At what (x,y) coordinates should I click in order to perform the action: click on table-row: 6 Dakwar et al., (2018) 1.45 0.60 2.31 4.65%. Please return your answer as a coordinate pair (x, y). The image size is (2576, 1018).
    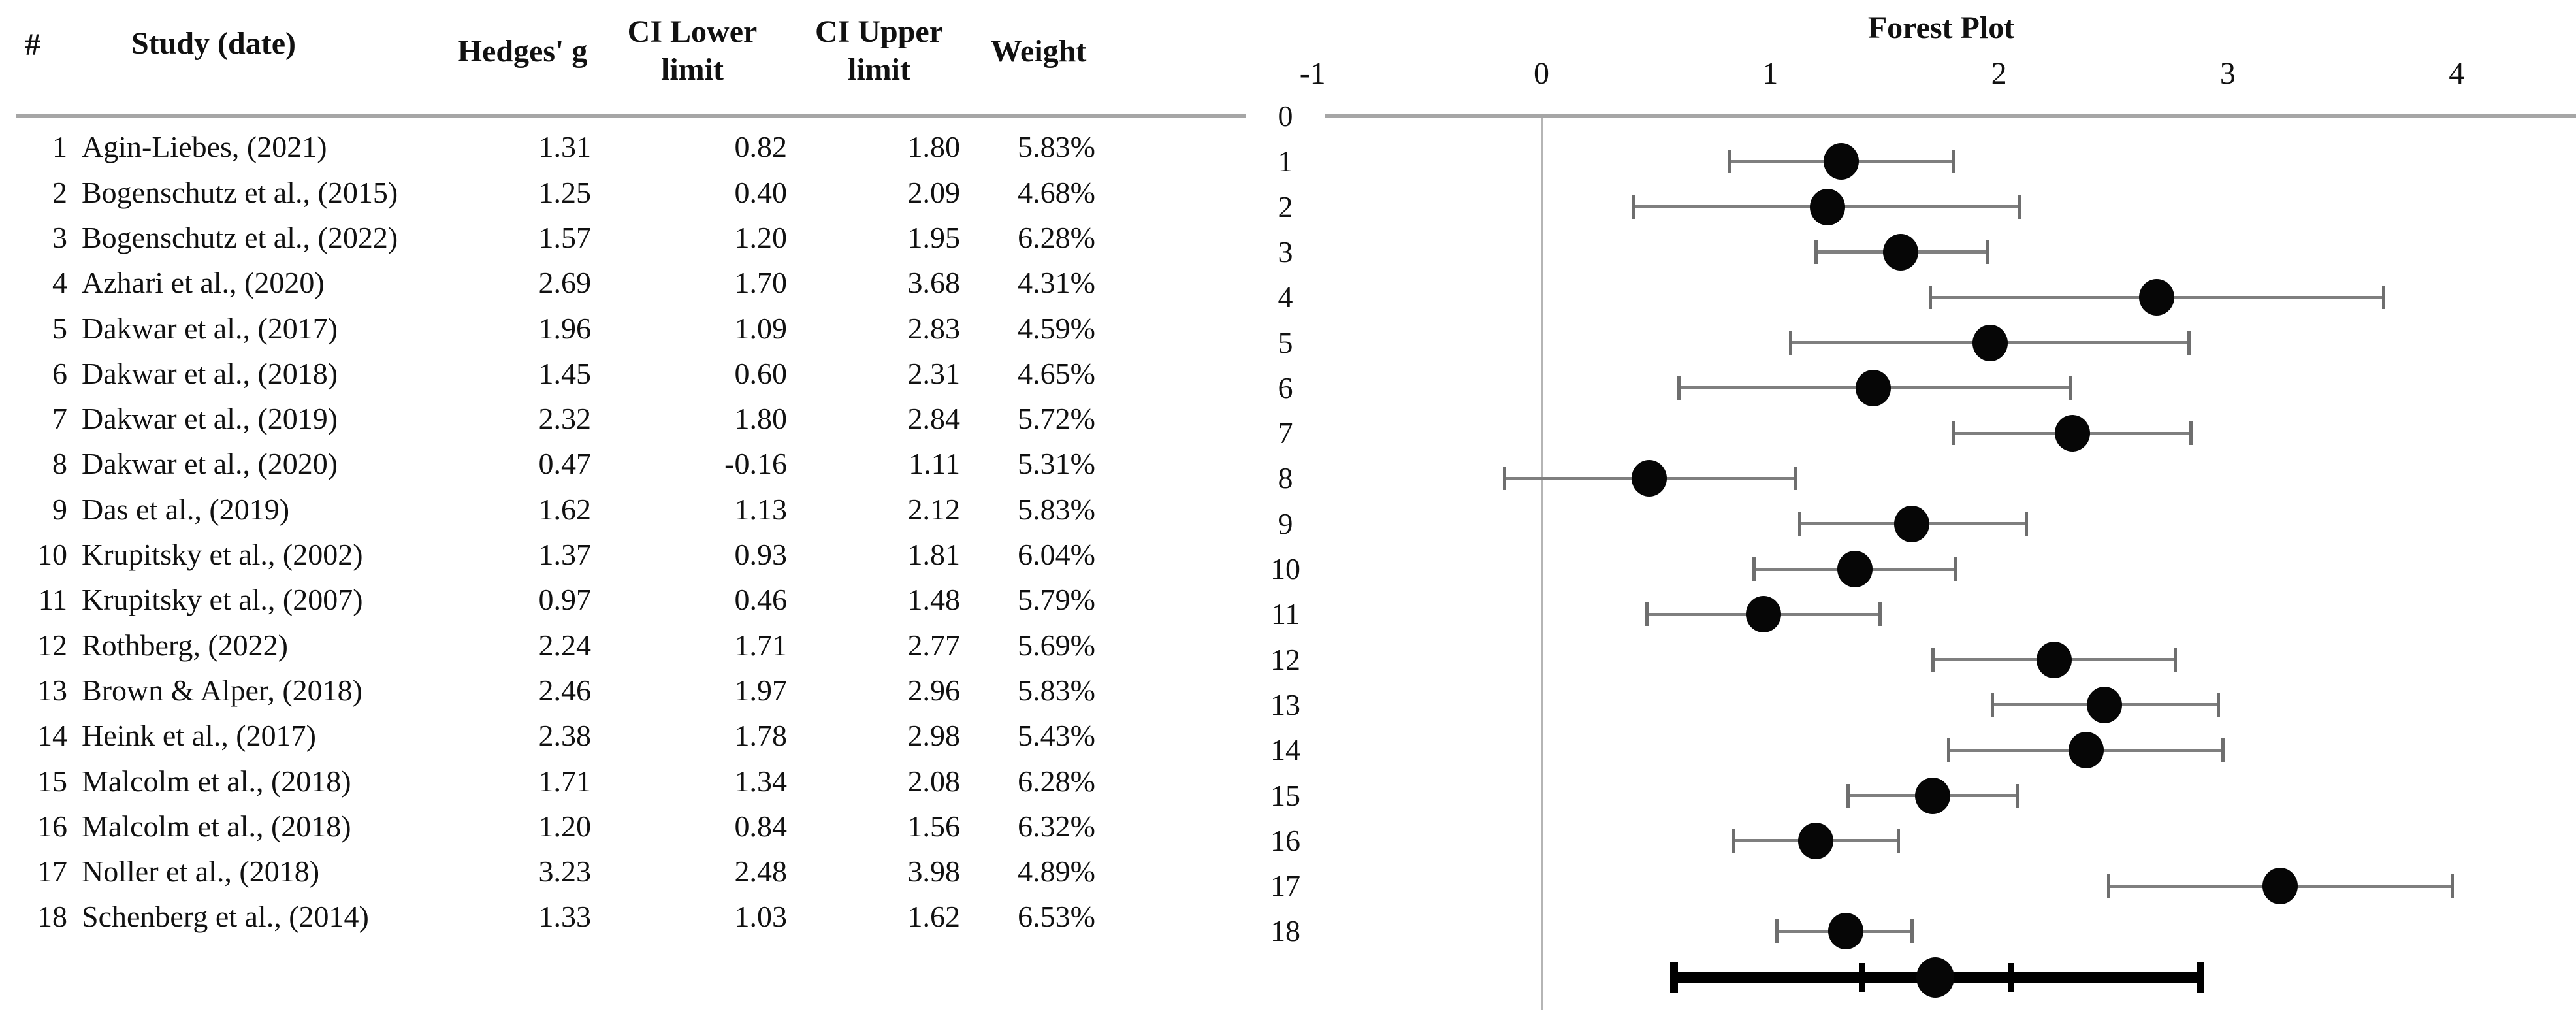
    Looking at the image, I should click on (571, 373).